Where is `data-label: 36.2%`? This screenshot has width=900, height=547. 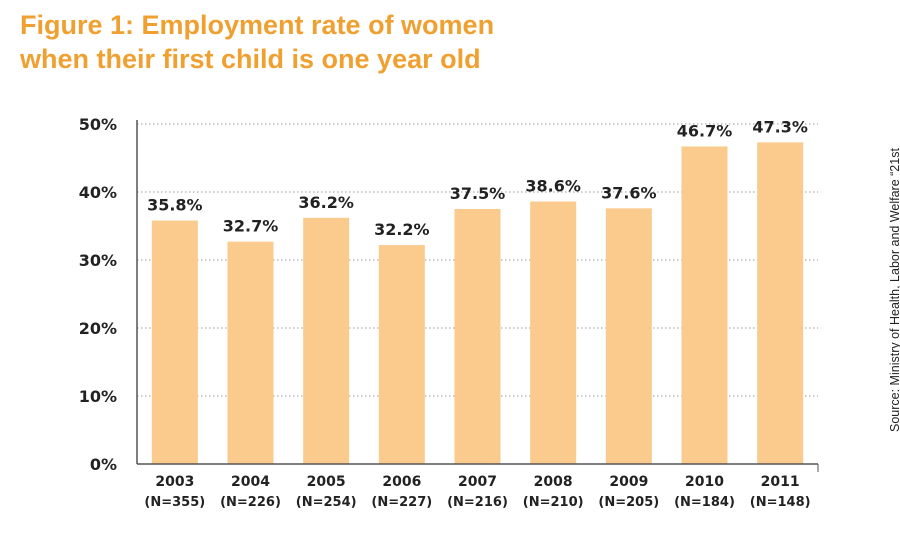
data-label: 36.2% is located at coordinates (326, 202).